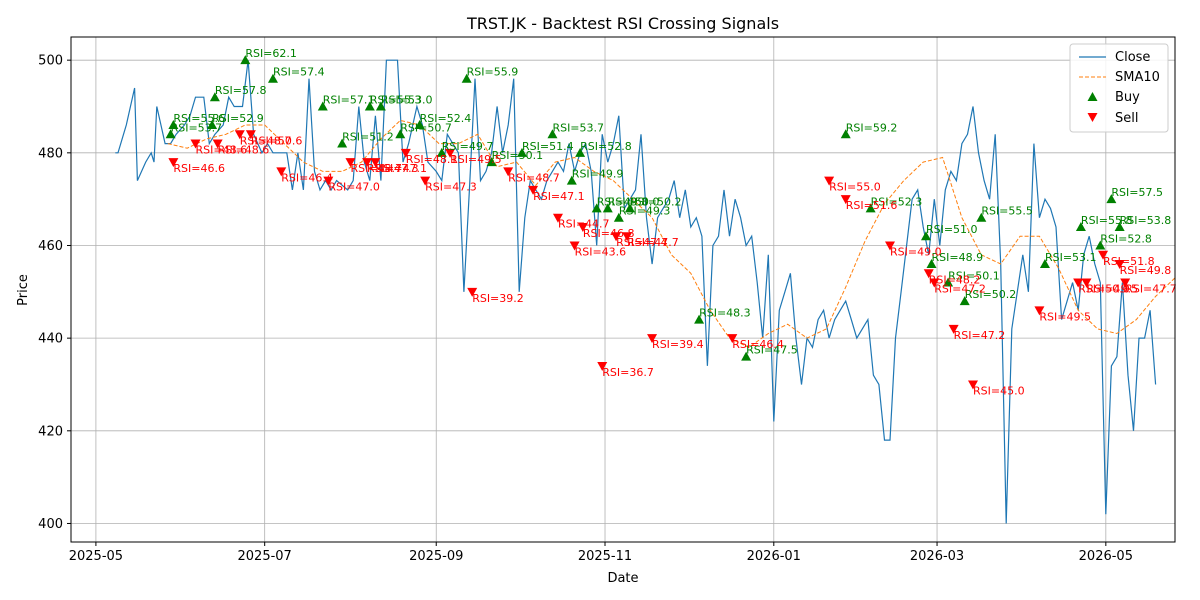 This screenshot has height=600, width=1200. What do you see at coordinates (199, 168) in the screenshot?
I see `sell-annotation: RSI=46.6` at bounding box center [199, 168].